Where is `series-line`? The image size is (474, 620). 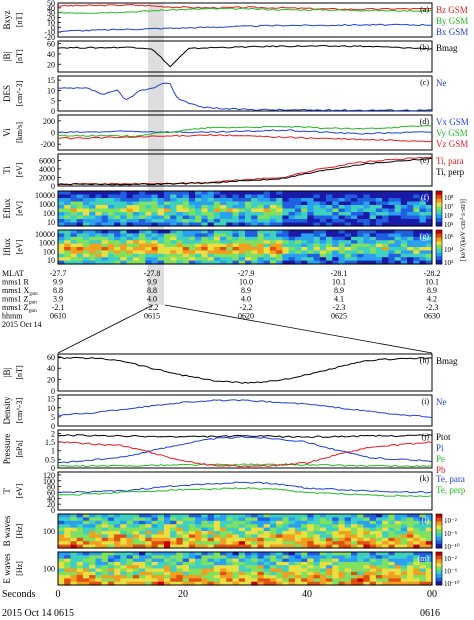
series-line is located at coordinates (245, 370).